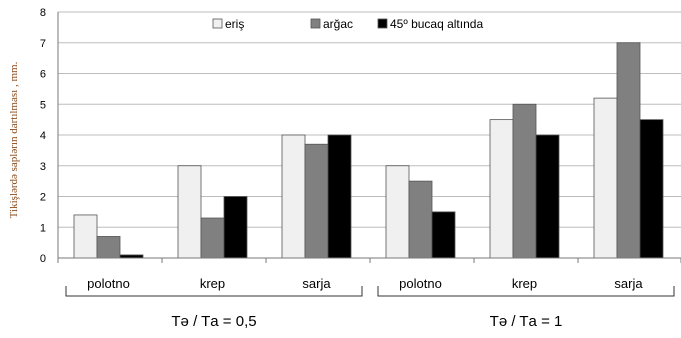  What do you see at coordinates (14, 139) in the screenshot?
I see `y-axis-label: Tikişlərdə saplərın dartılması , mm.` at bounding box center [14, 139].